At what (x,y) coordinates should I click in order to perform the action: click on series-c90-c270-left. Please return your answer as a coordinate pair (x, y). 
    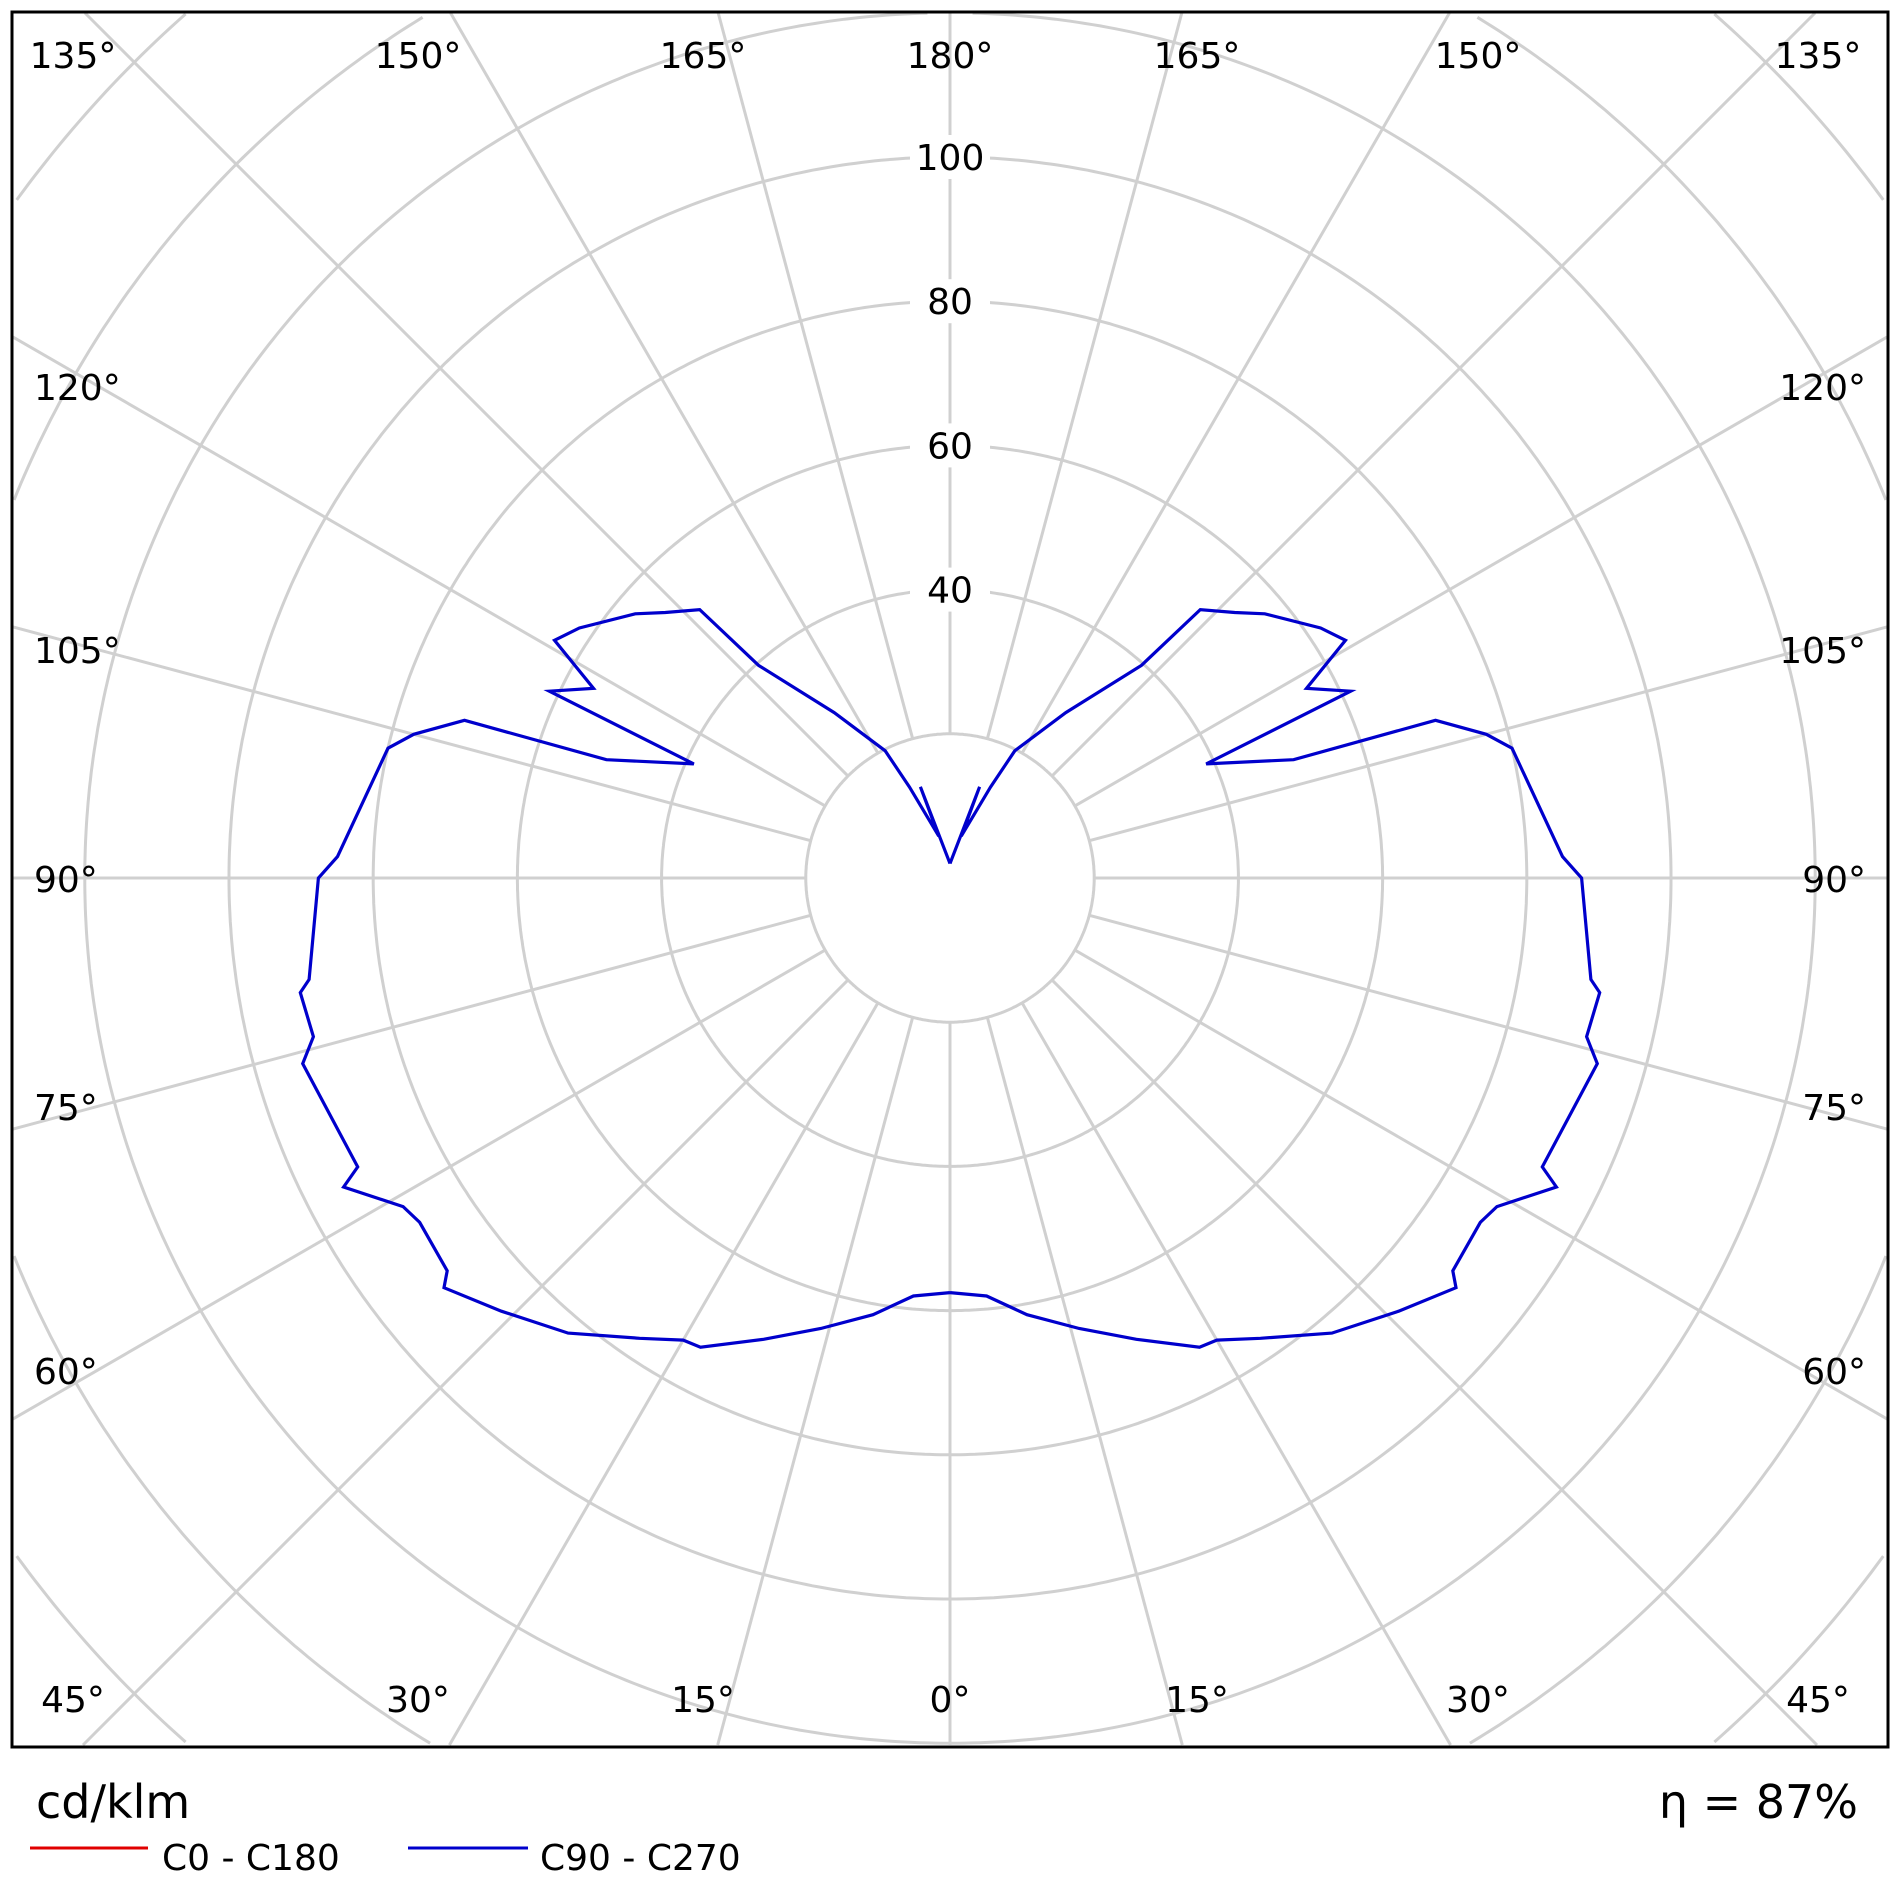
    Looking at the image, I should click on (625, 978).